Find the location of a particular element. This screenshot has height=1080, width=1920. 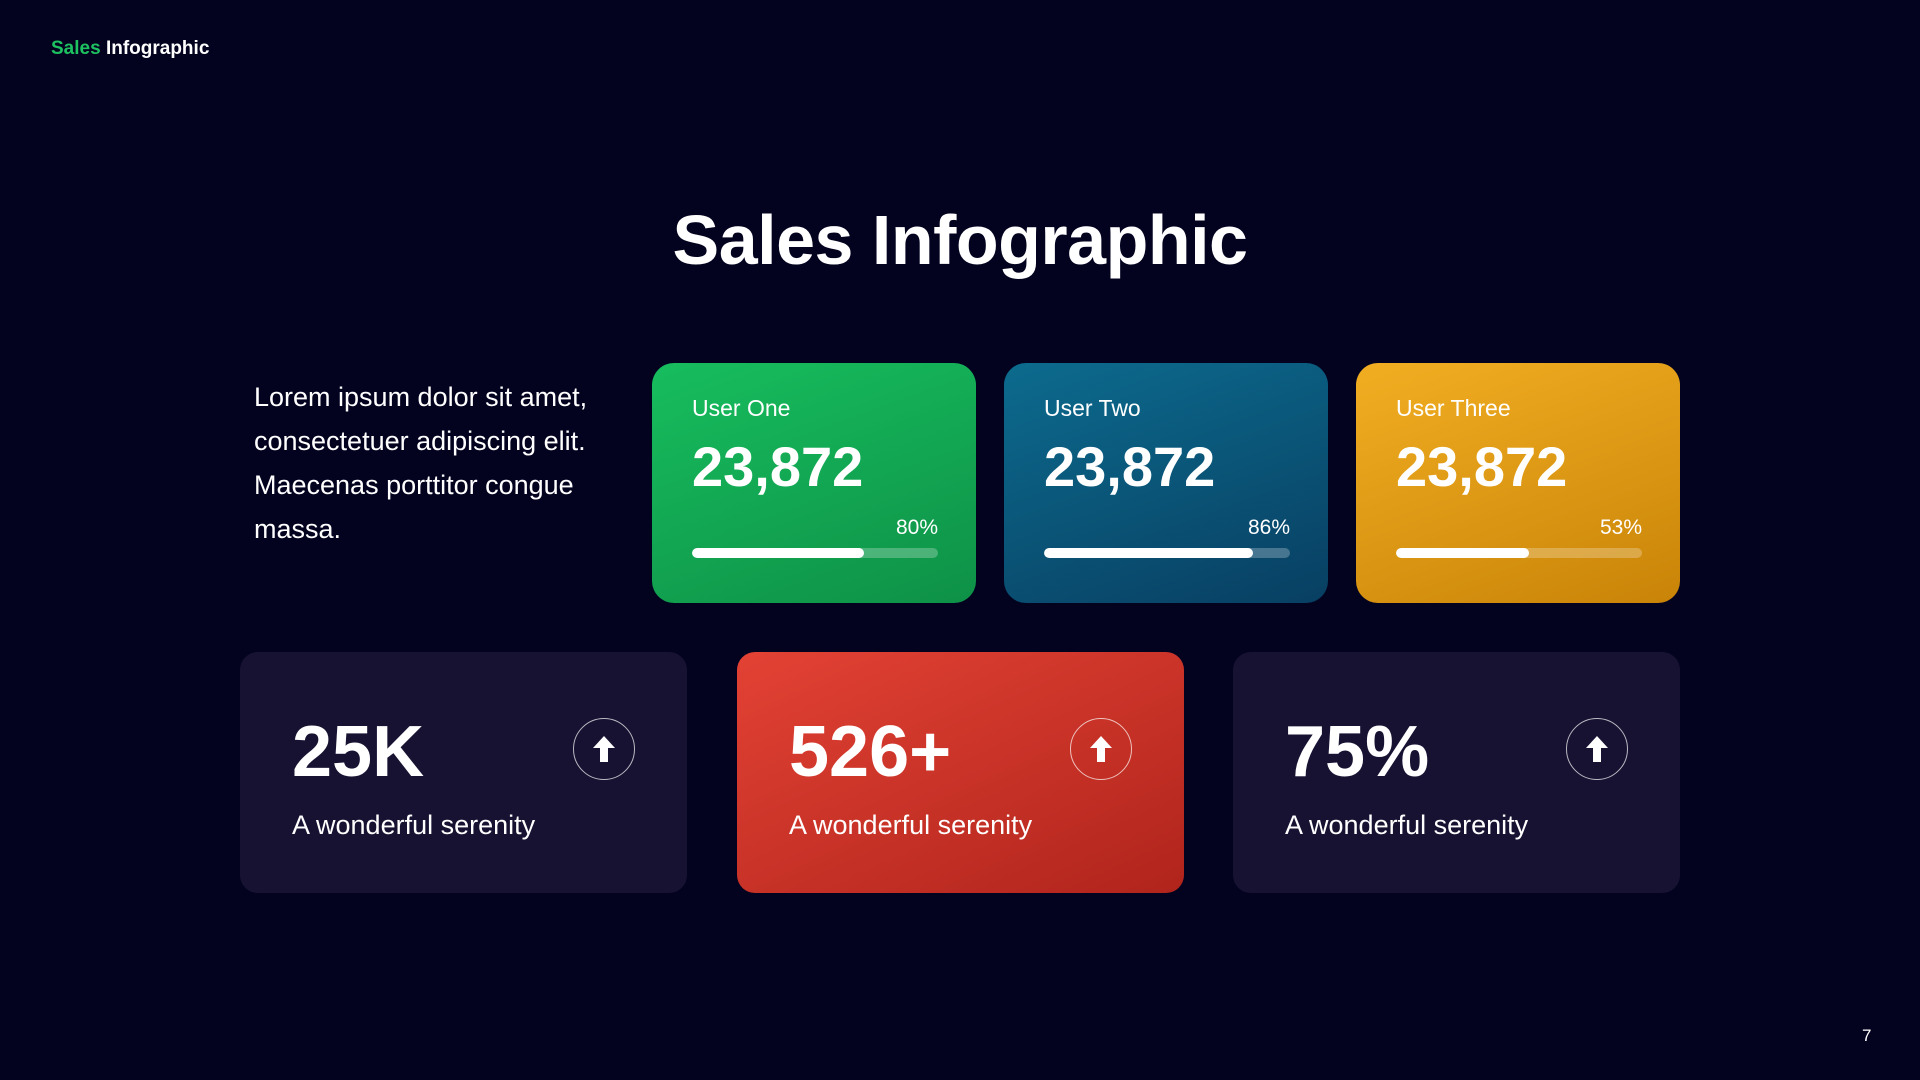

user-percent: 53% is located at coordinates (1620, 527).